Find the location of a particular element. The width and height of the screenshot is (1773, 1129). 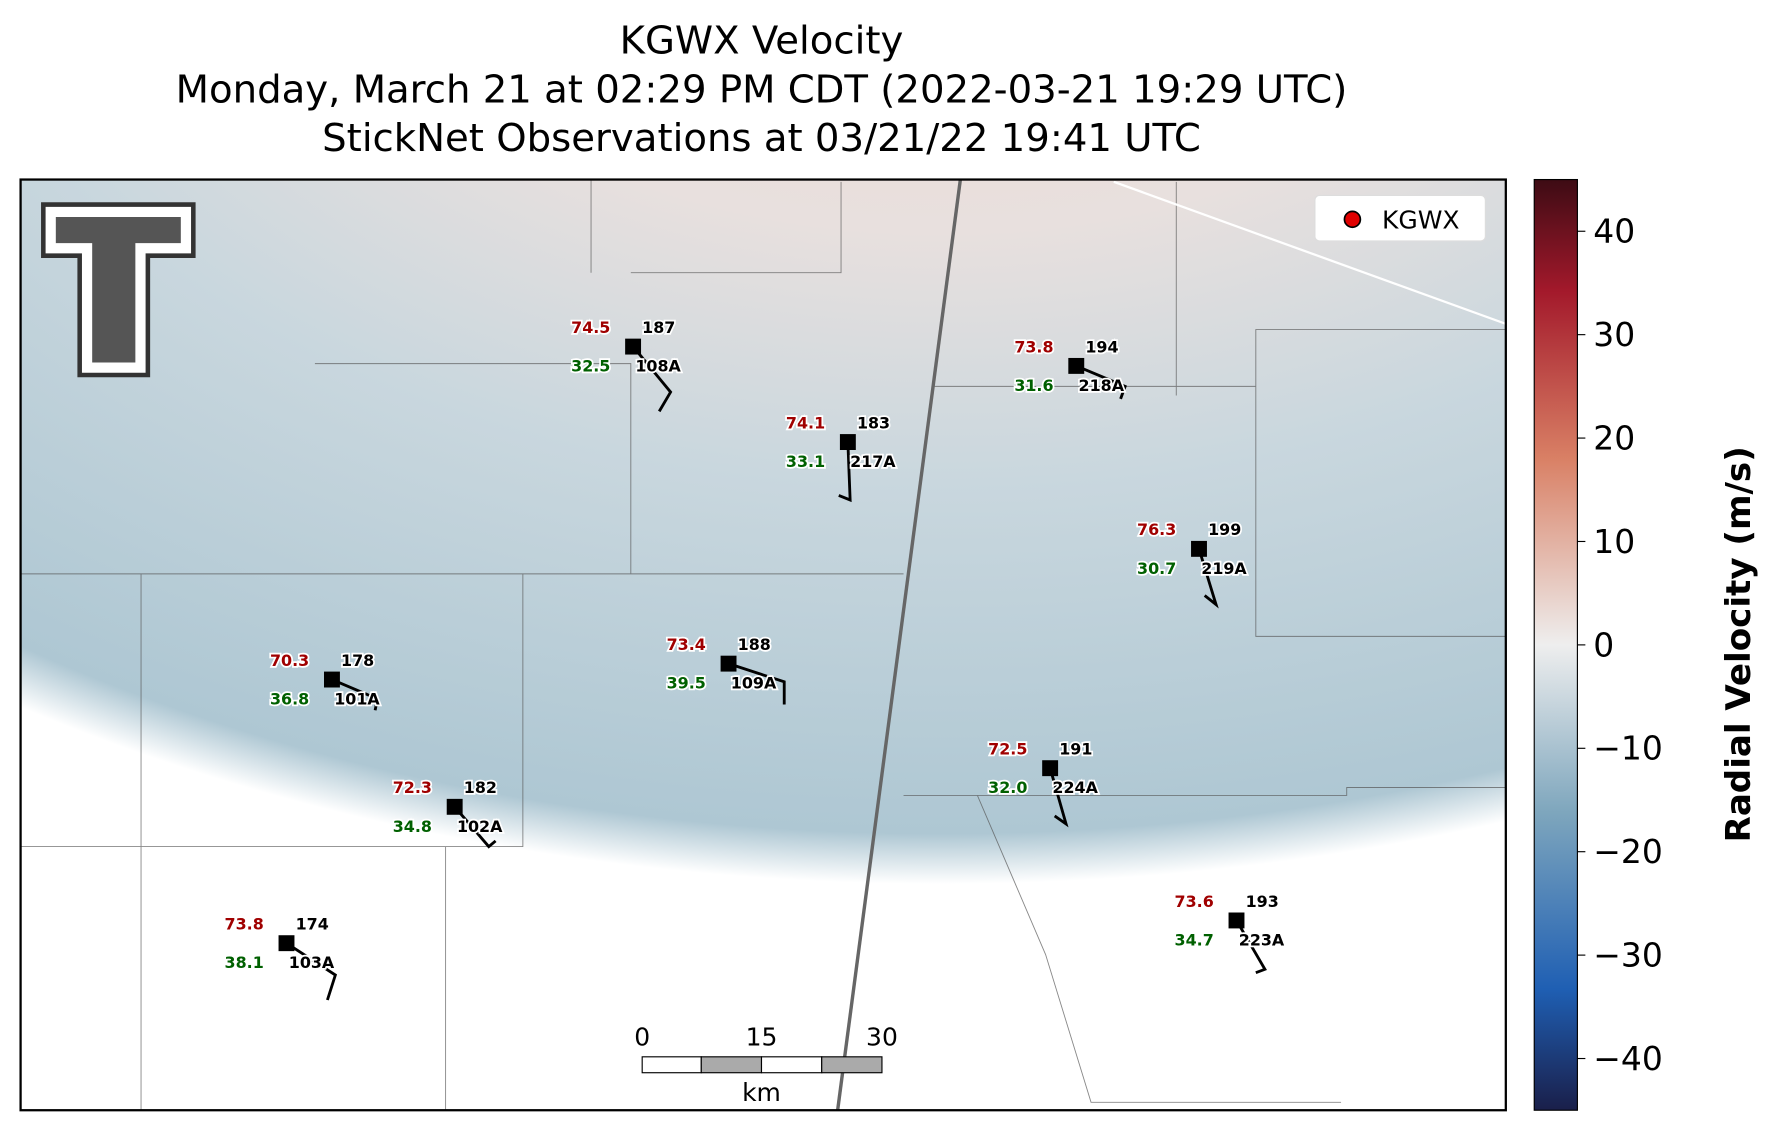

dewpoint: 32.0 is located at coordinates (1007, 787).